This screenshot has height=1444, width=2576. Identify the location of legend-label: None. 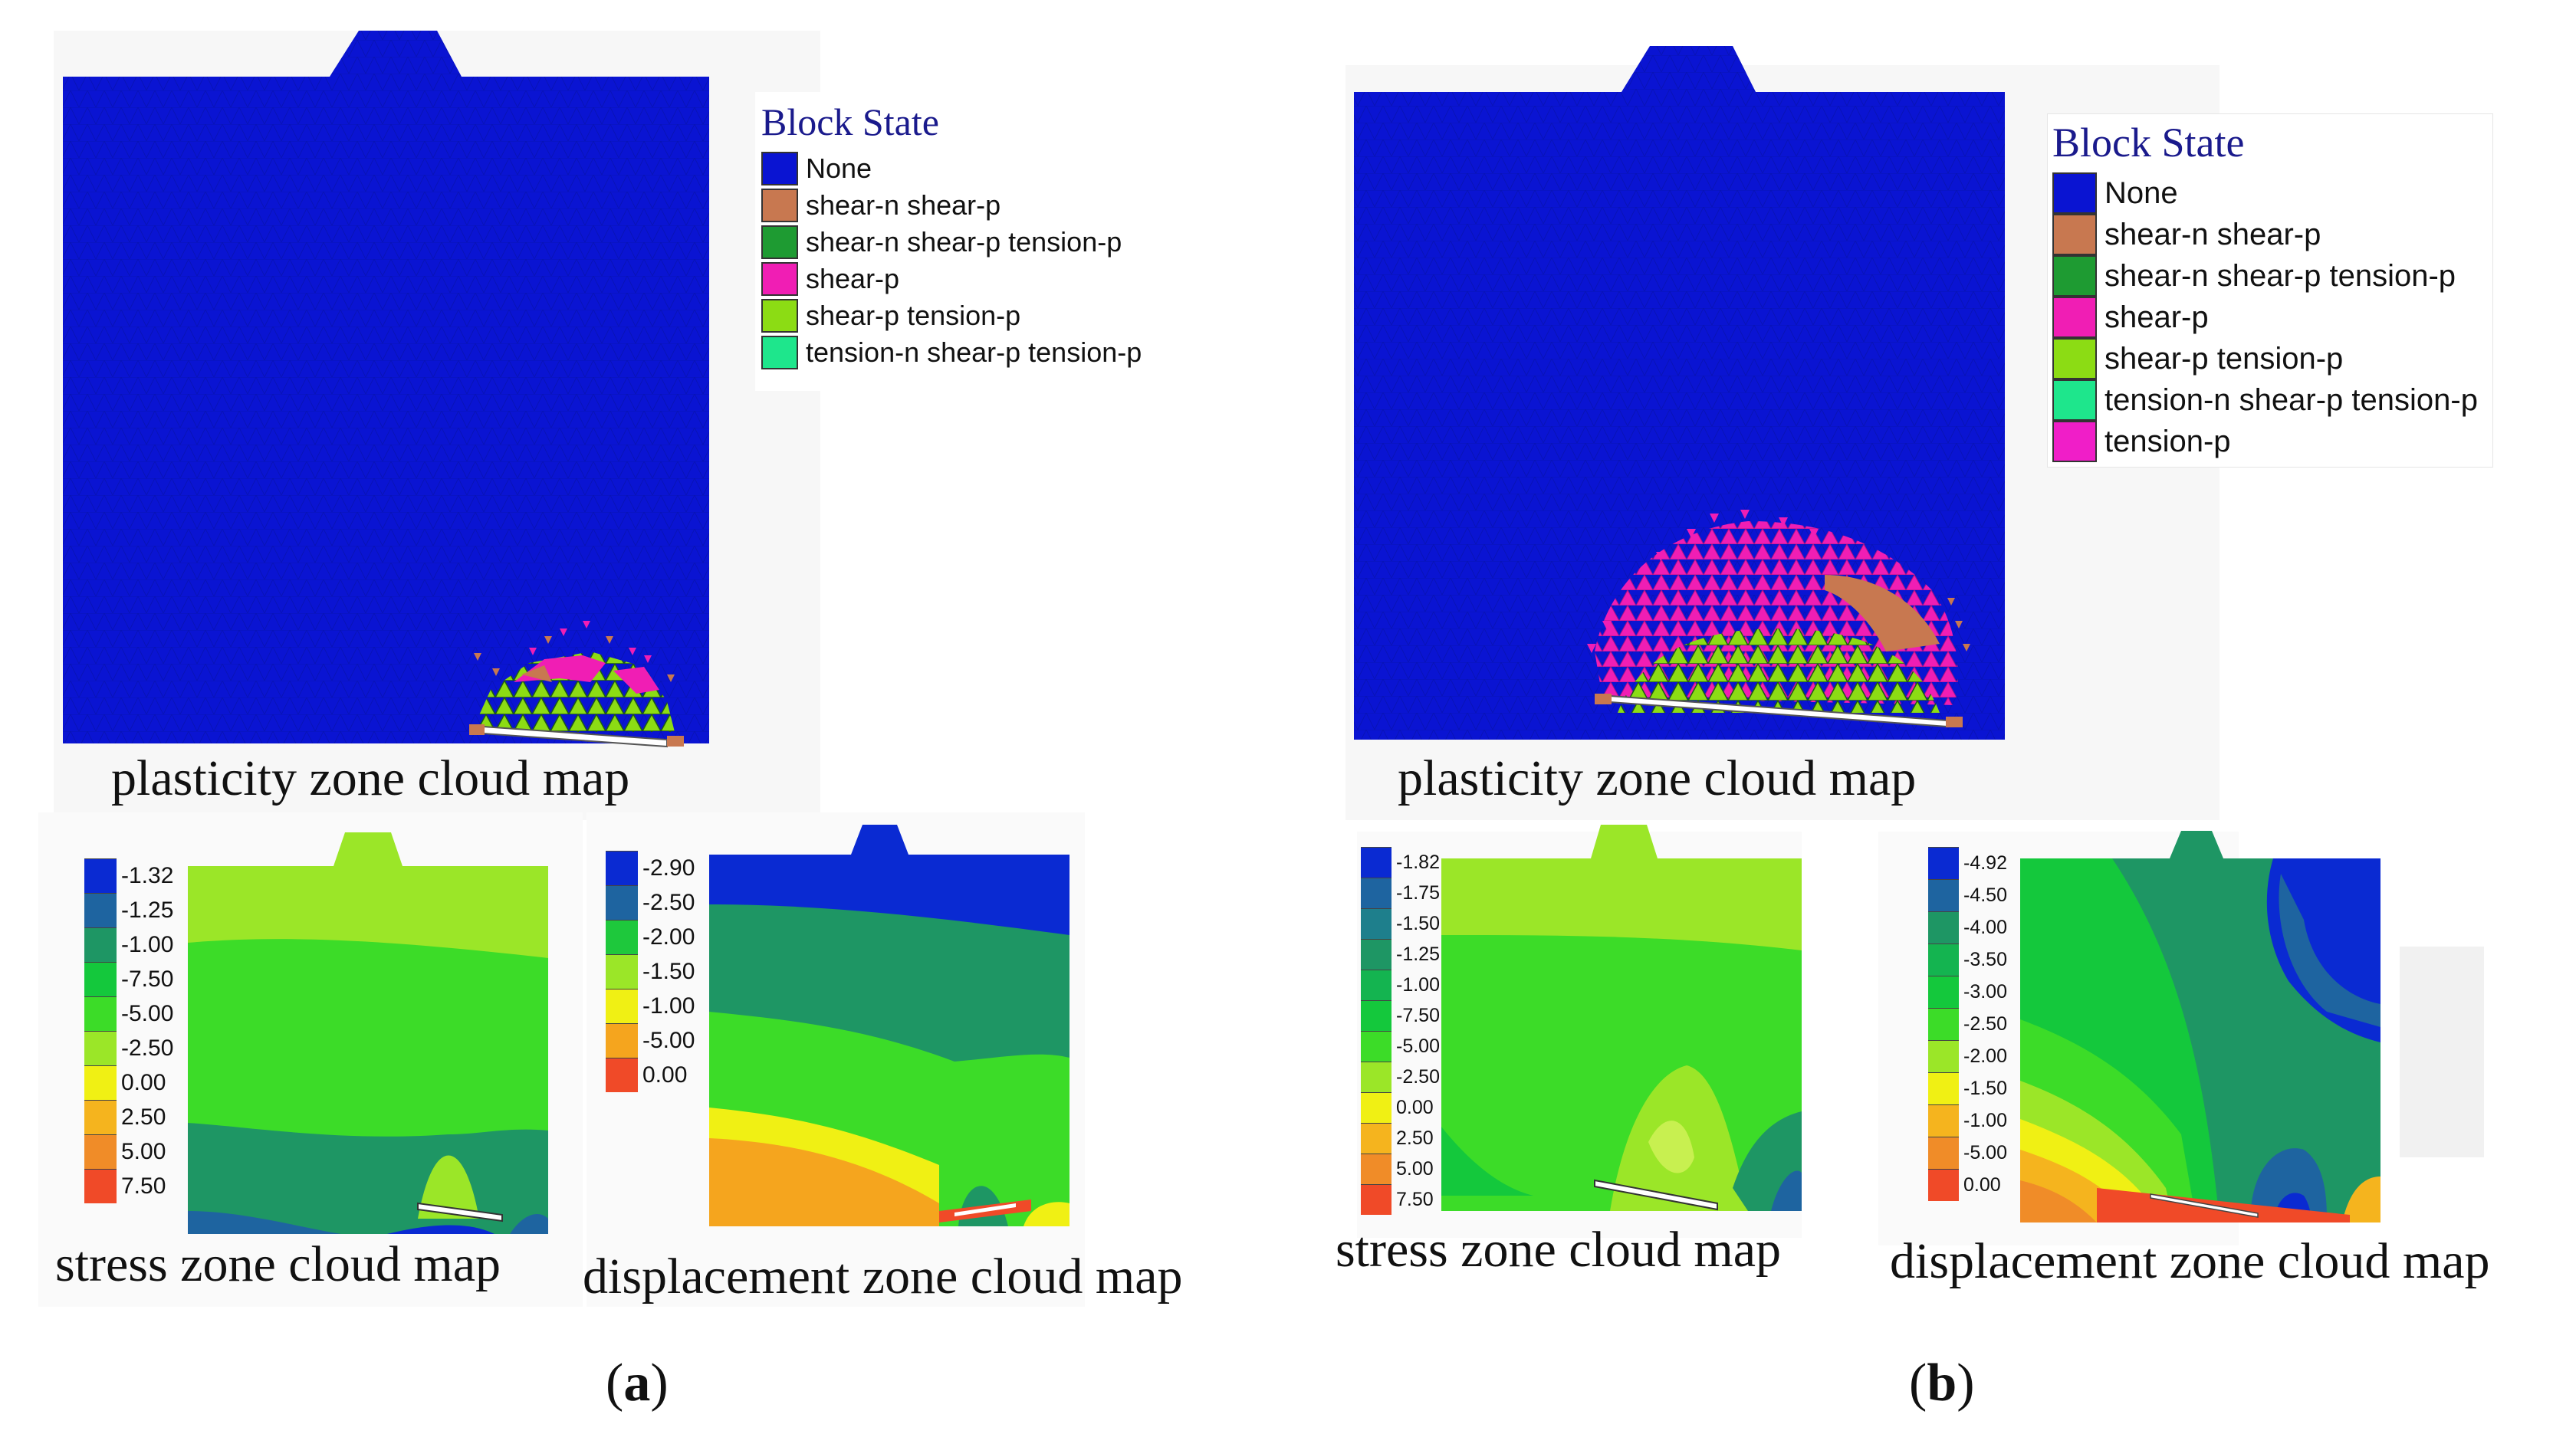
(2141, 193).